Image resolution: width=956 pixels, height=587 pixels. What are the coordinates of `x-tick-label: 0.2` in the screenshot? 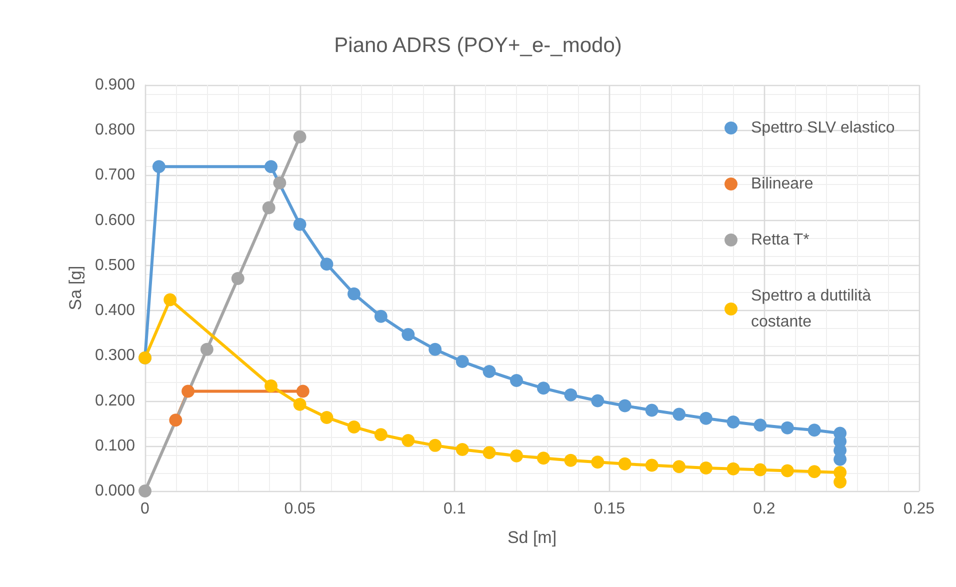 It's located at (764, 509).